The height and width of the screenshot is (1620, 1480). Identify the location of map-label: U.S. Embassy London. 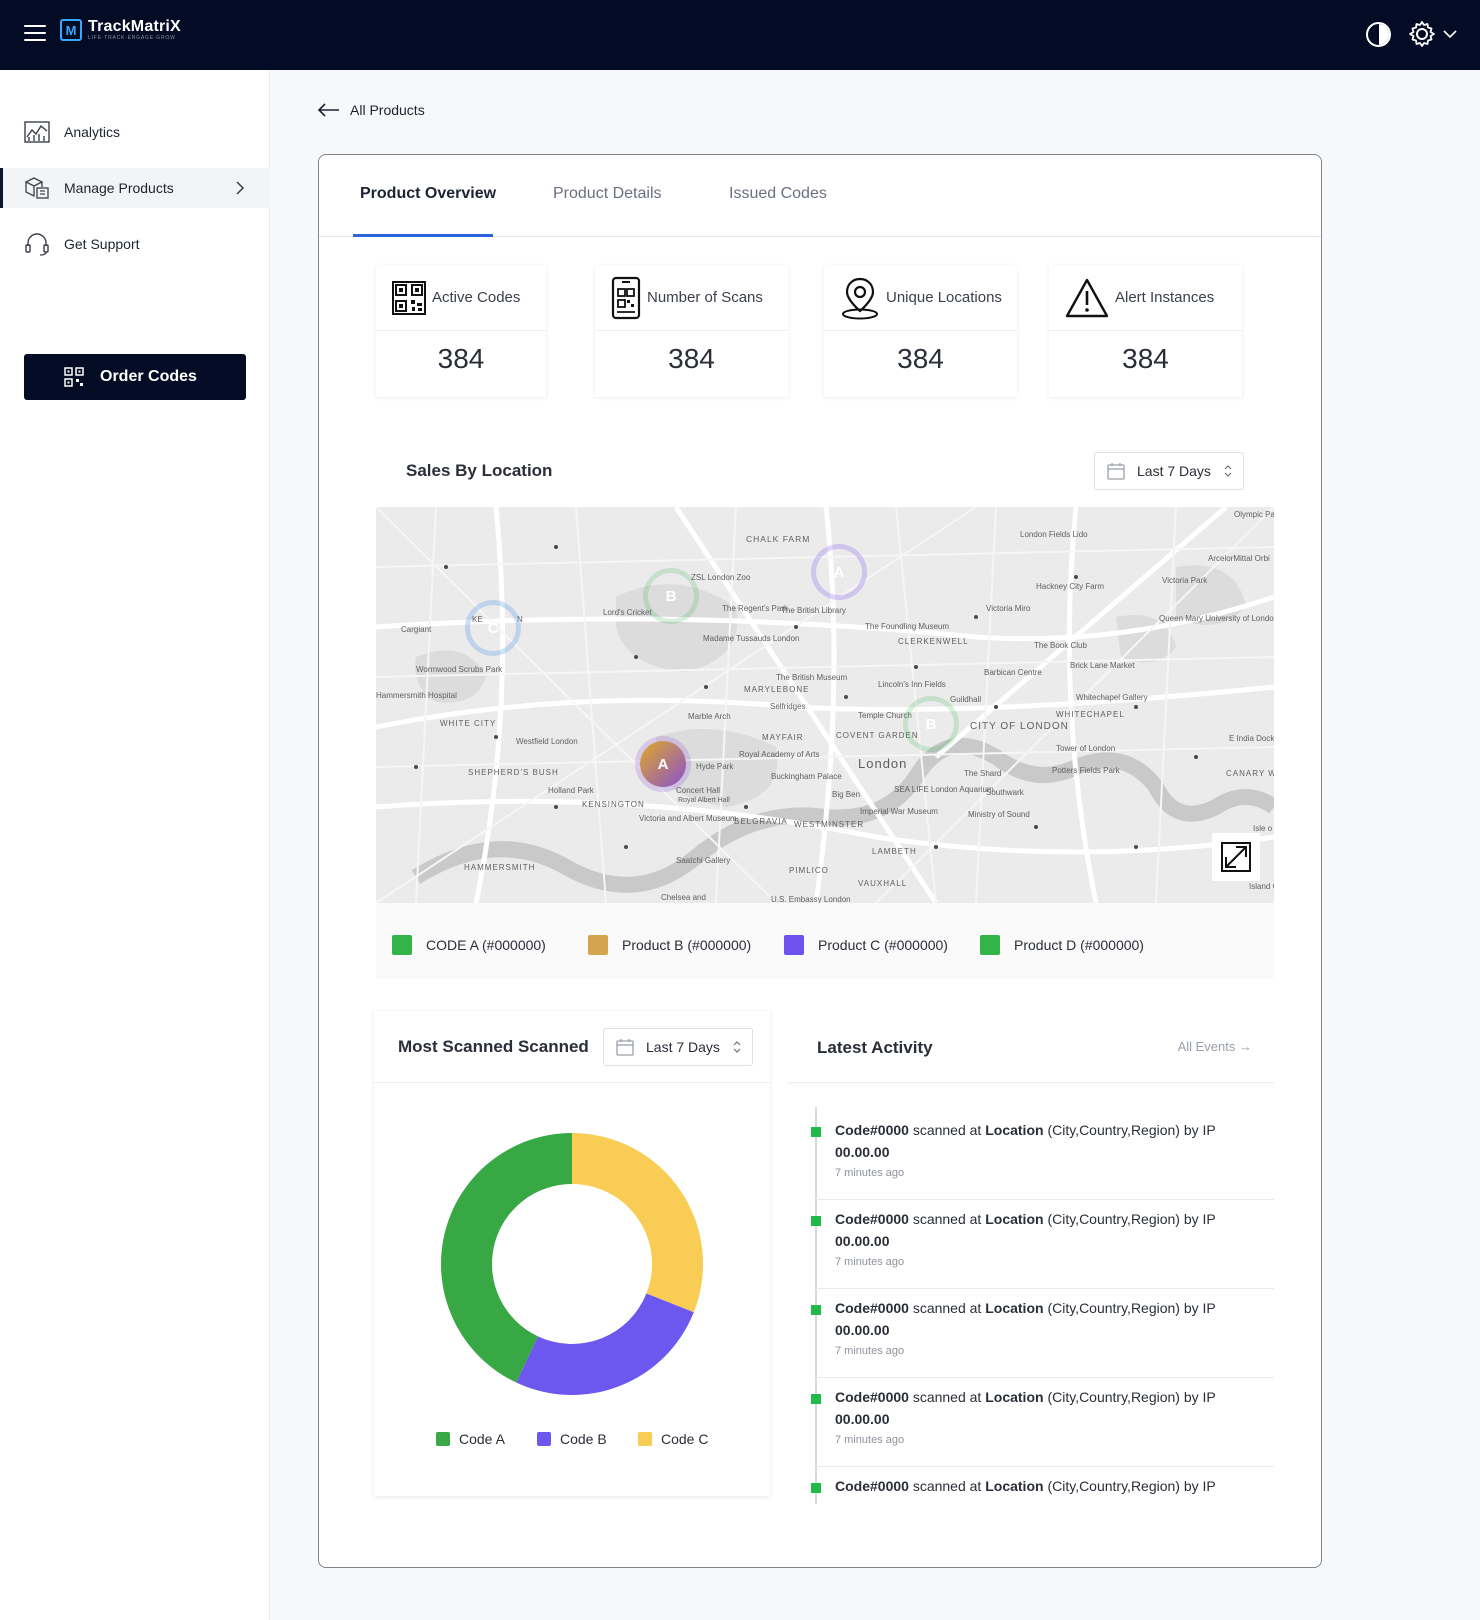
(811, 899).